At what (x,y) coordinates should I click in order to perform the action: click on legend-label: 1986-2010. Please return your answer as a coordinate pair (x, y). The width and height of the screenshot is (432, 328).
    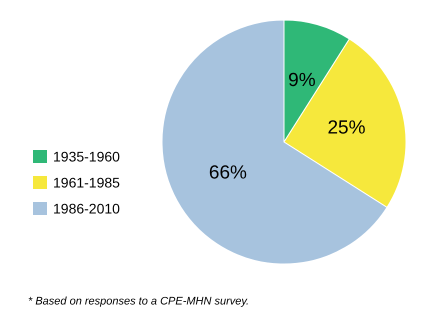
    Looking at the image, I should click on (86, 208).